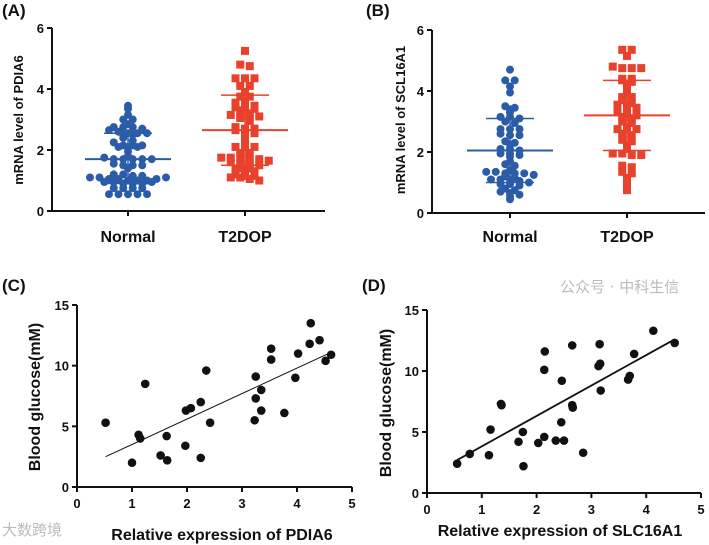 The image size is (709, 545). What do you see at coordinates (566, 399) in the screenshot?
I see `chart-d-fit-line` at bounding box center [566, 399].